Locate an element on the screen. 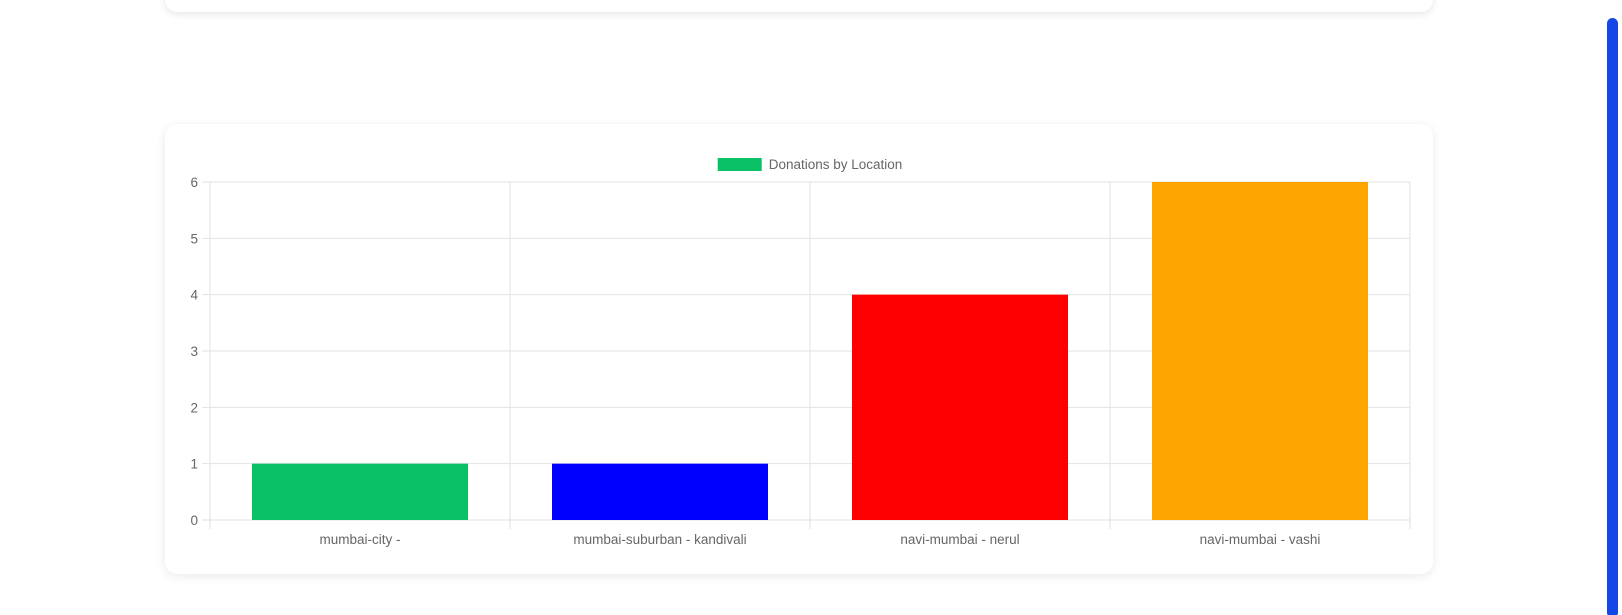 This screenshot has height=615, width=1622. previous-card is located at coordinates (799, 6).